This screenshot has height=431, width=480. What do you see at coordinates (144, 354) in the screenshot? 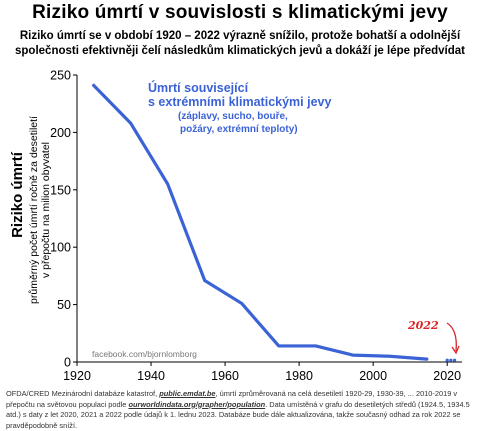
I see `watermark: facebook.com/bjornlomborg` at bounding box center [144, 354].